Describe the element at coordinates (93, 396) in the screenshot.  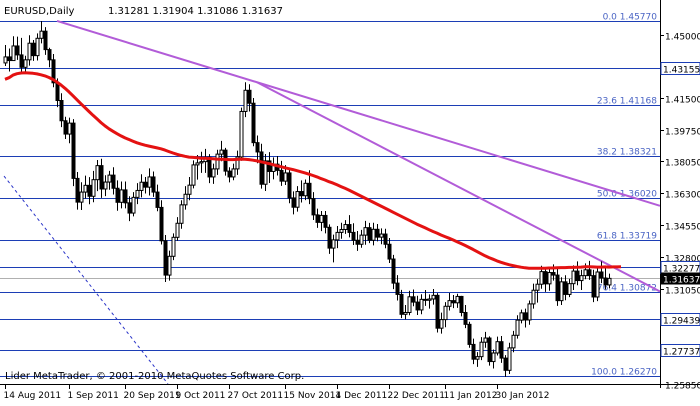
I see `x-tick-label: 1 Sep 2011` at that location.